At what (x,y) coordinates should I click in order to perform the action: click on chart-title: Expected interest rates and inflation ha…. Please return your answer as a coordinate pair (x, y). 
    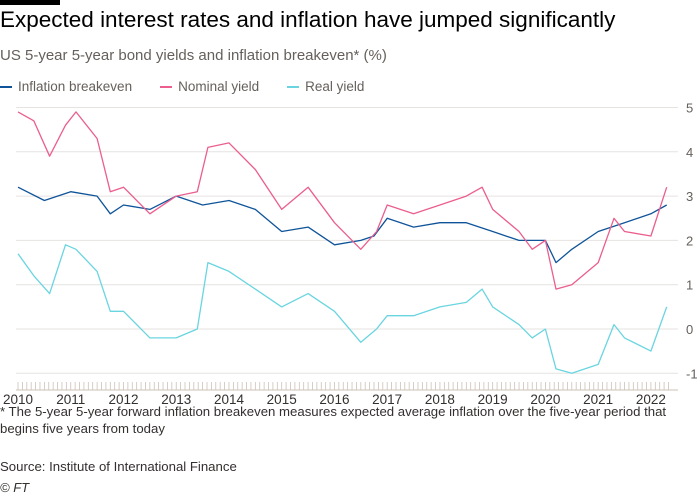
    Looking at the image, I should click on (308, 19).